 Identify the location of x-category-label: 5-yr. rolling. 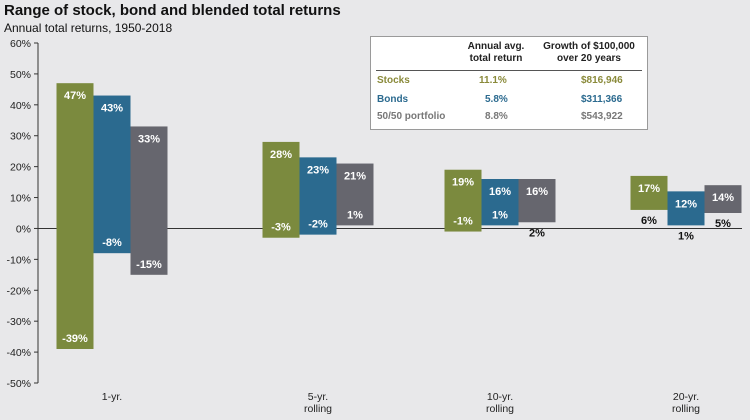
(318, 403).